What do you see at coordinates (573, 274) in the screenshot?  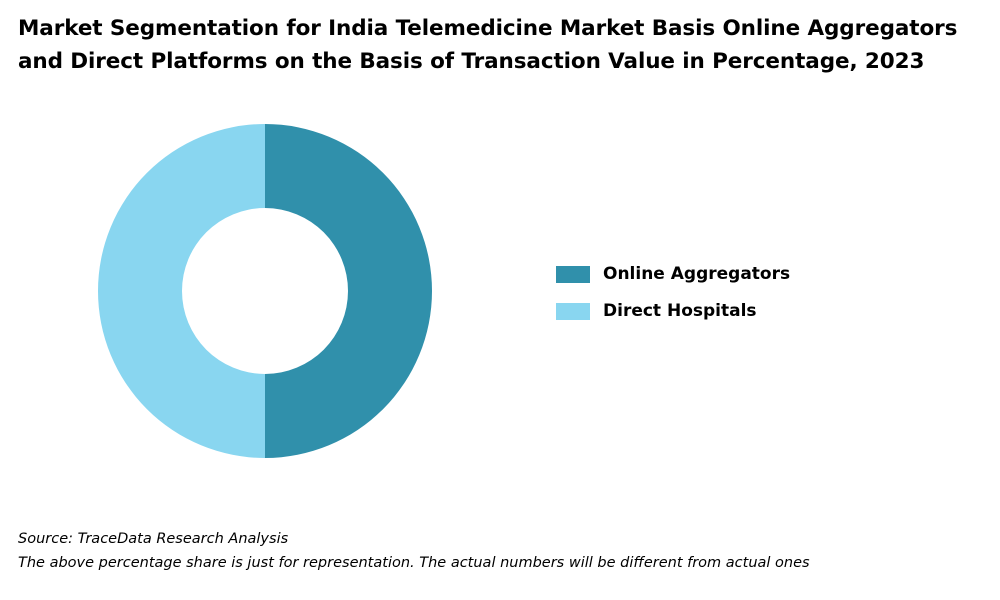 I see `legend-swatch-online-aggregators` at bounding box center [573, 274].